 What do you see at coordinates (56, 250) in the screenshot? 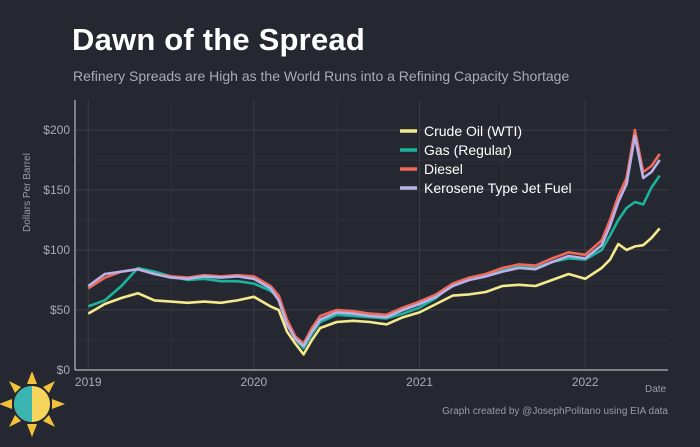
I see `y-tick-label: $100` at bounding box center [56, 250].